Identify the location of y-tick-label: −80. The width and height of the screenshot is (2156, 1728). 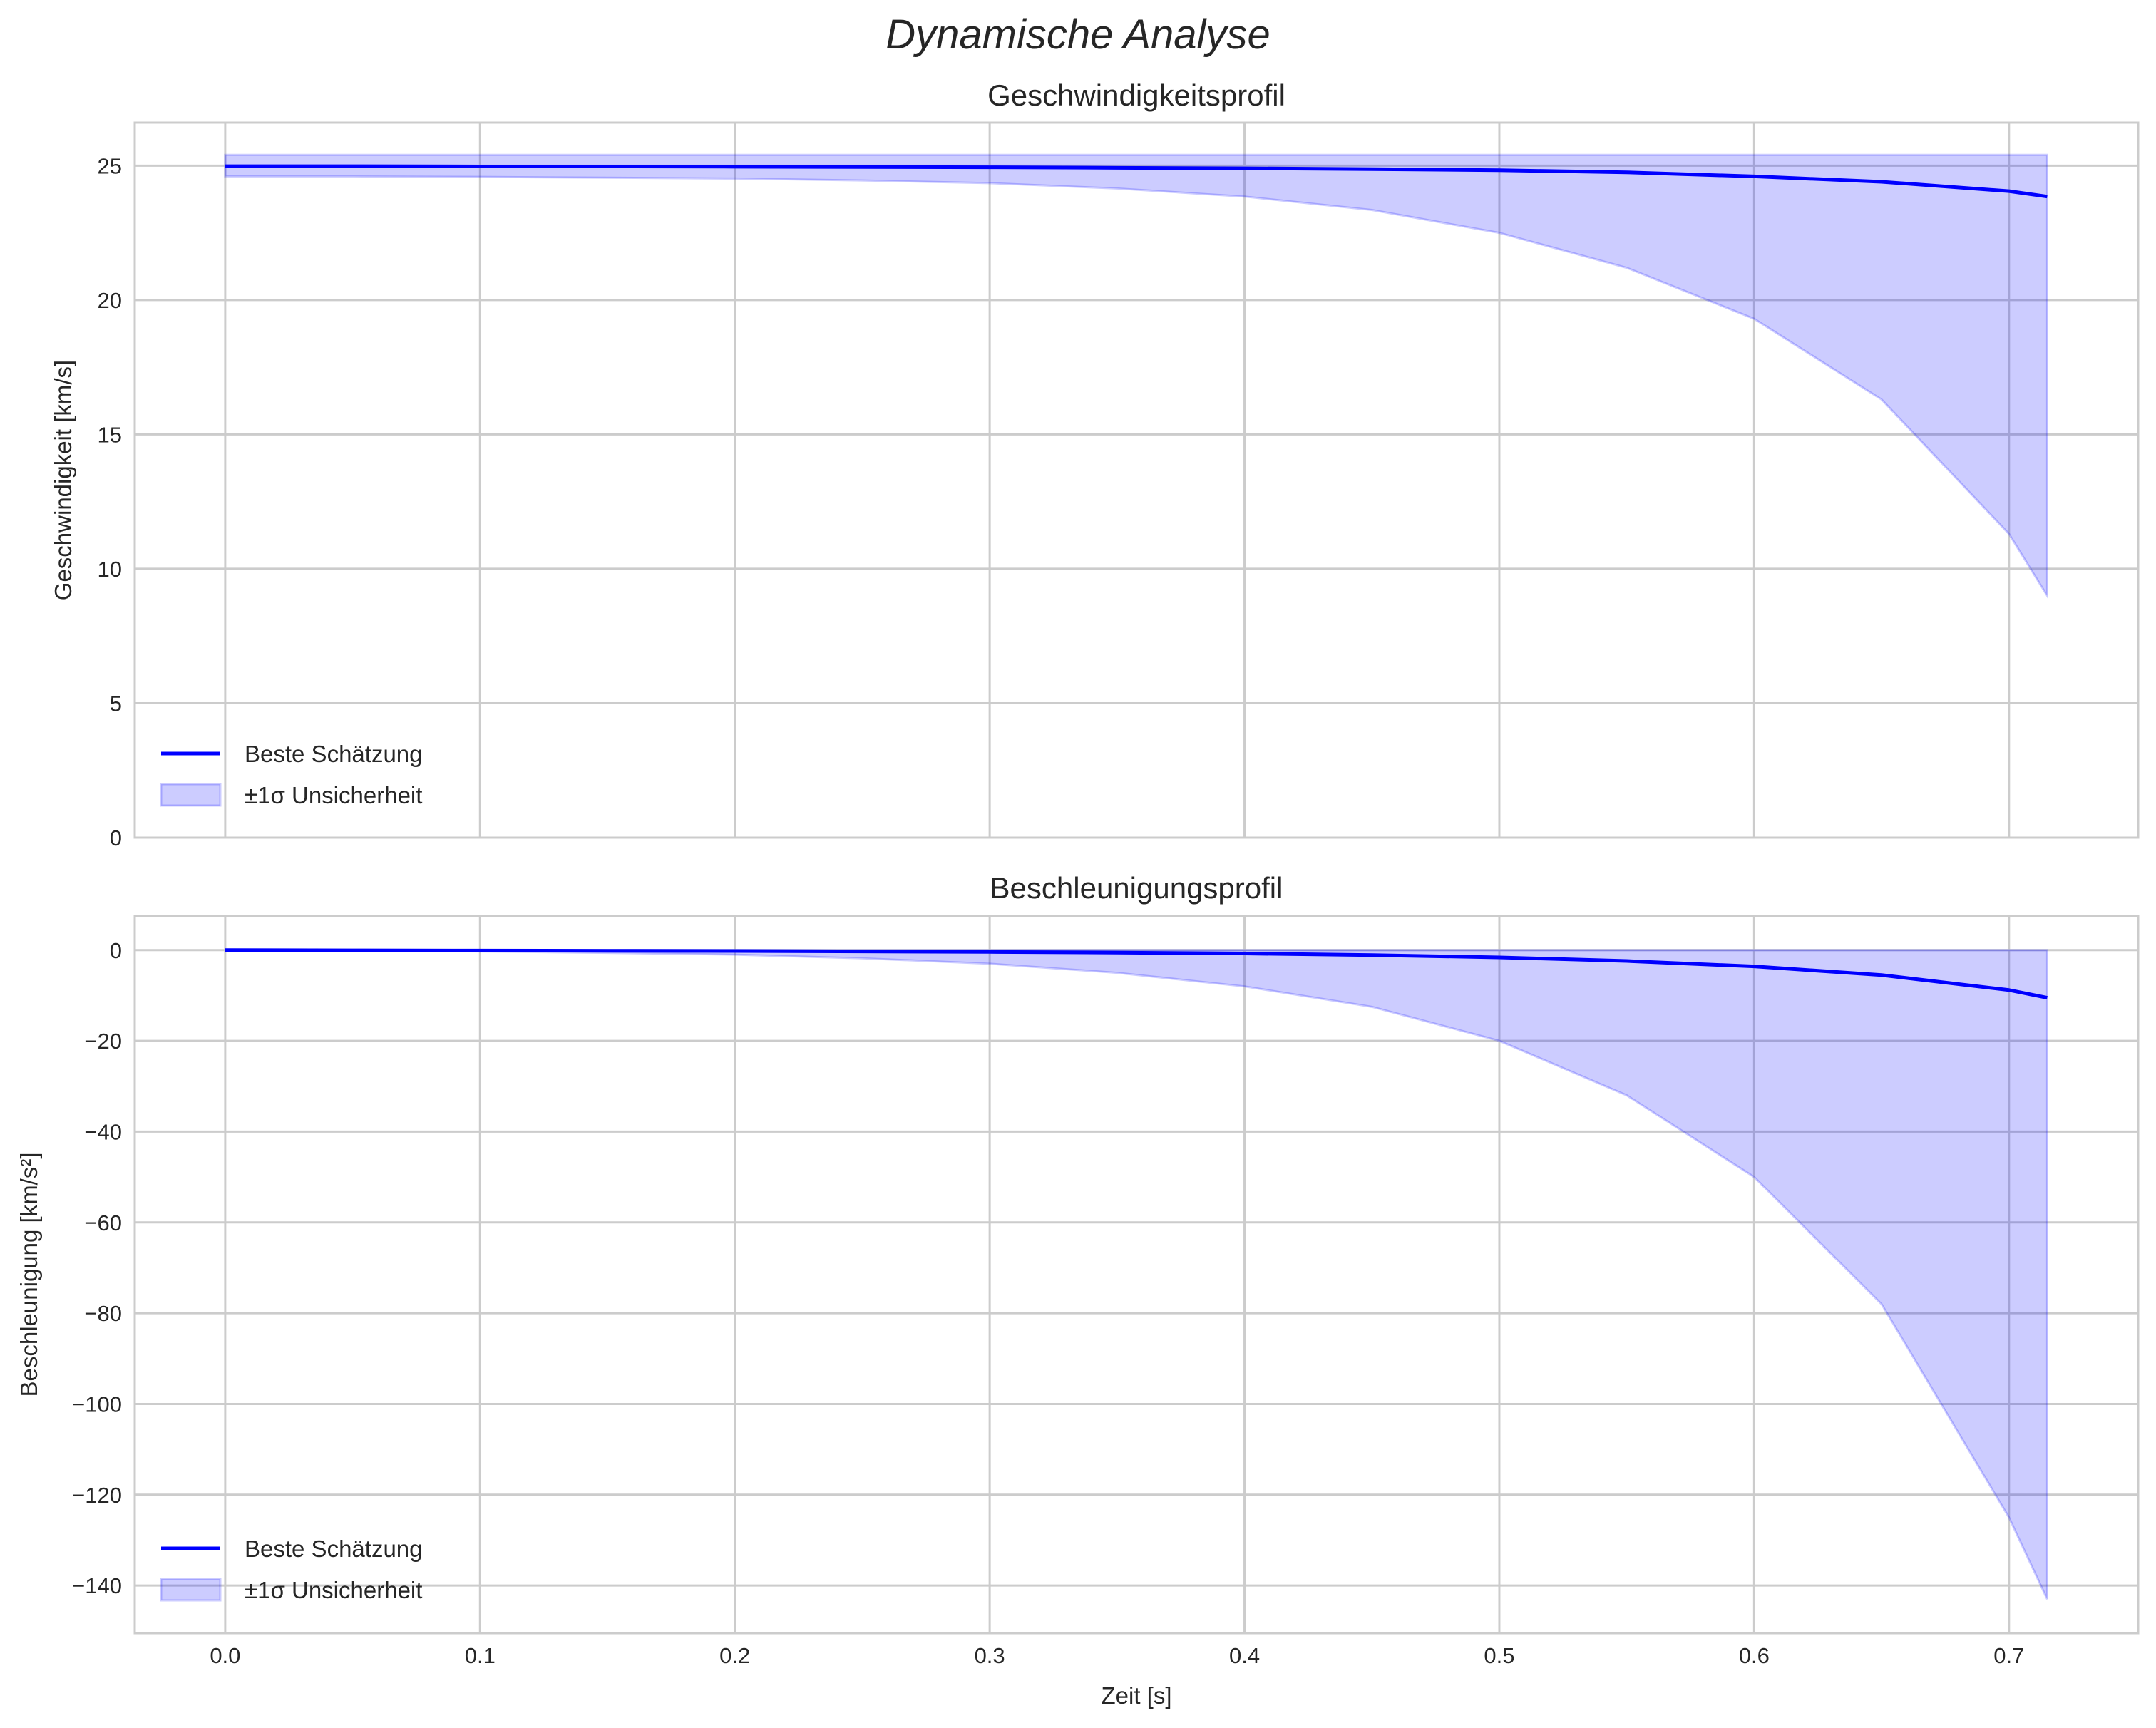
(103, 1313).